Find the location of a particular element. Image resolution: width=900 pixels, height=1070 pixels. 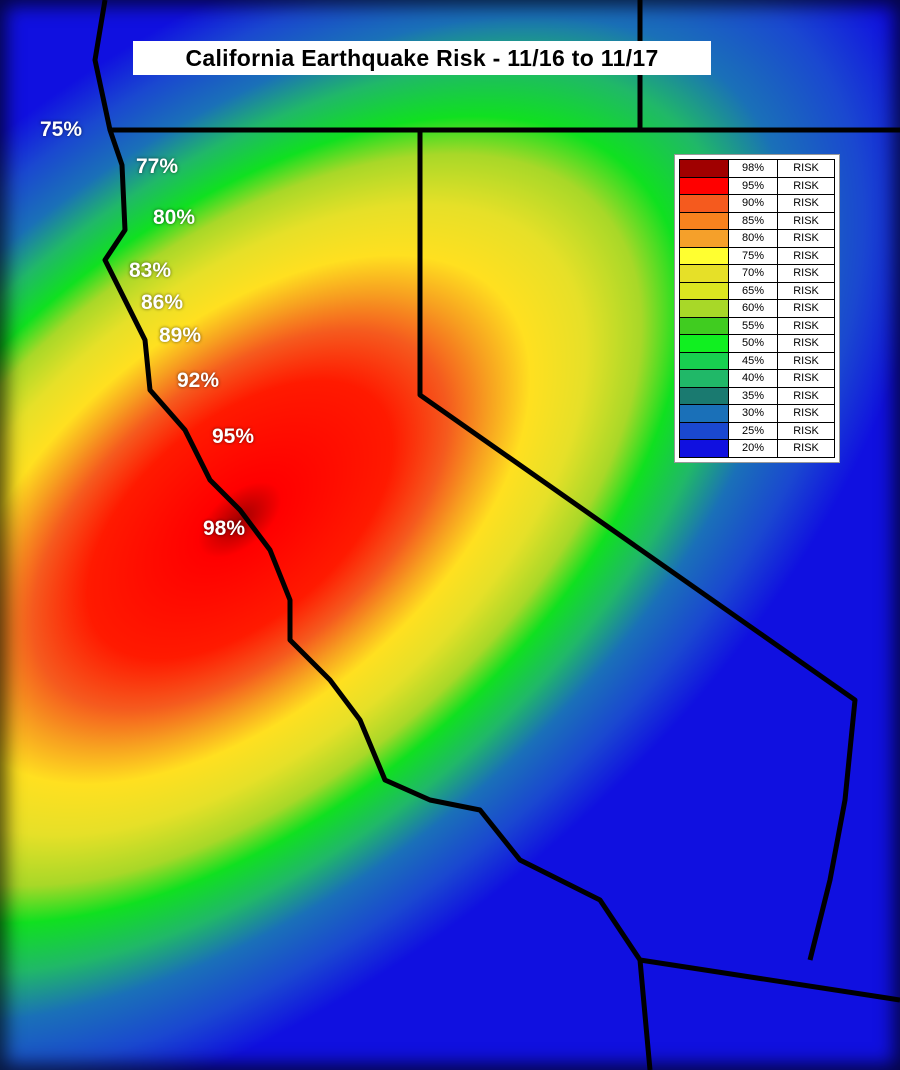

legend-value: 95% is located at coordinates (753, 185).